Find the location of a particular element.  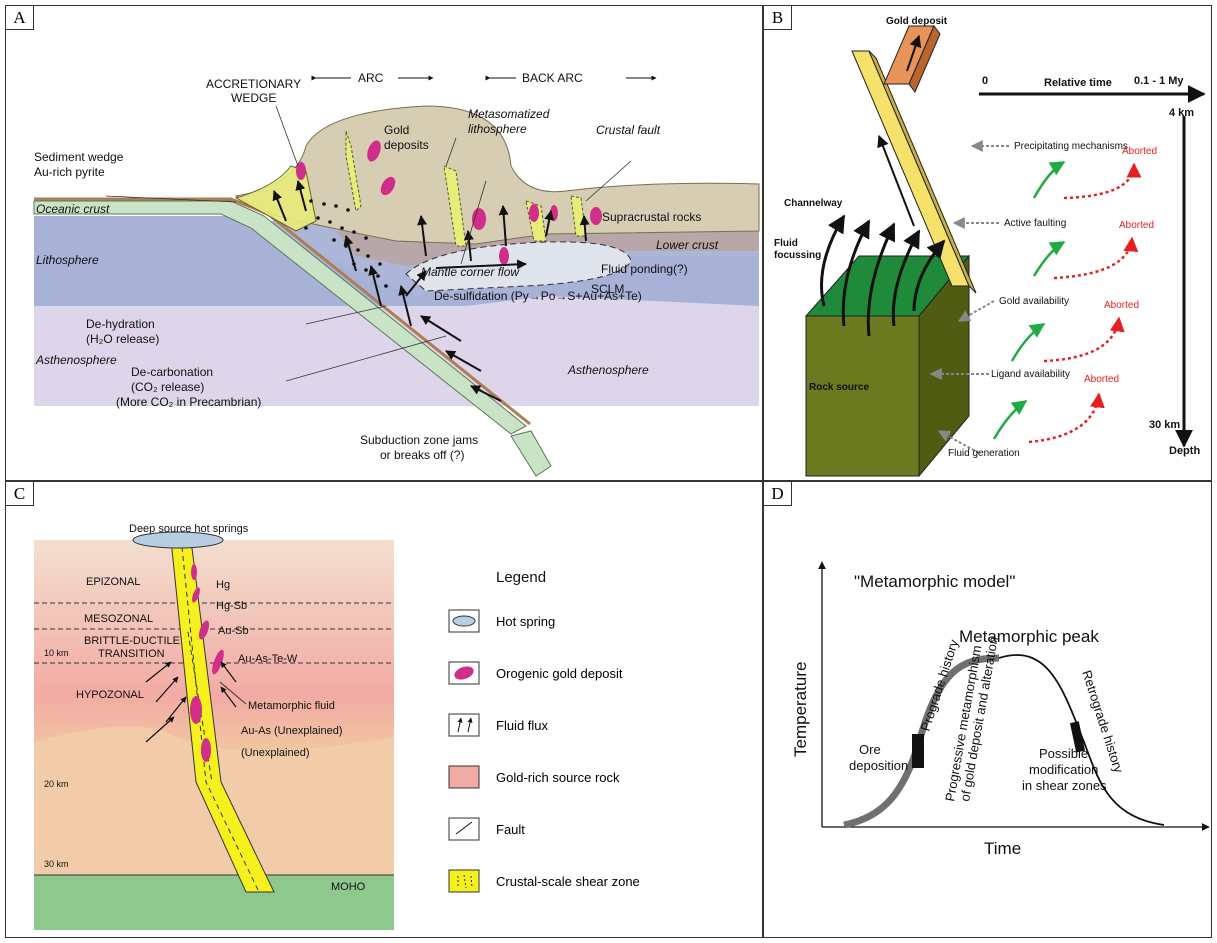

label-desulfidation: De-sulfidation (Py→Po→S+Au+As+Te) is located at coordinates (538, 296).